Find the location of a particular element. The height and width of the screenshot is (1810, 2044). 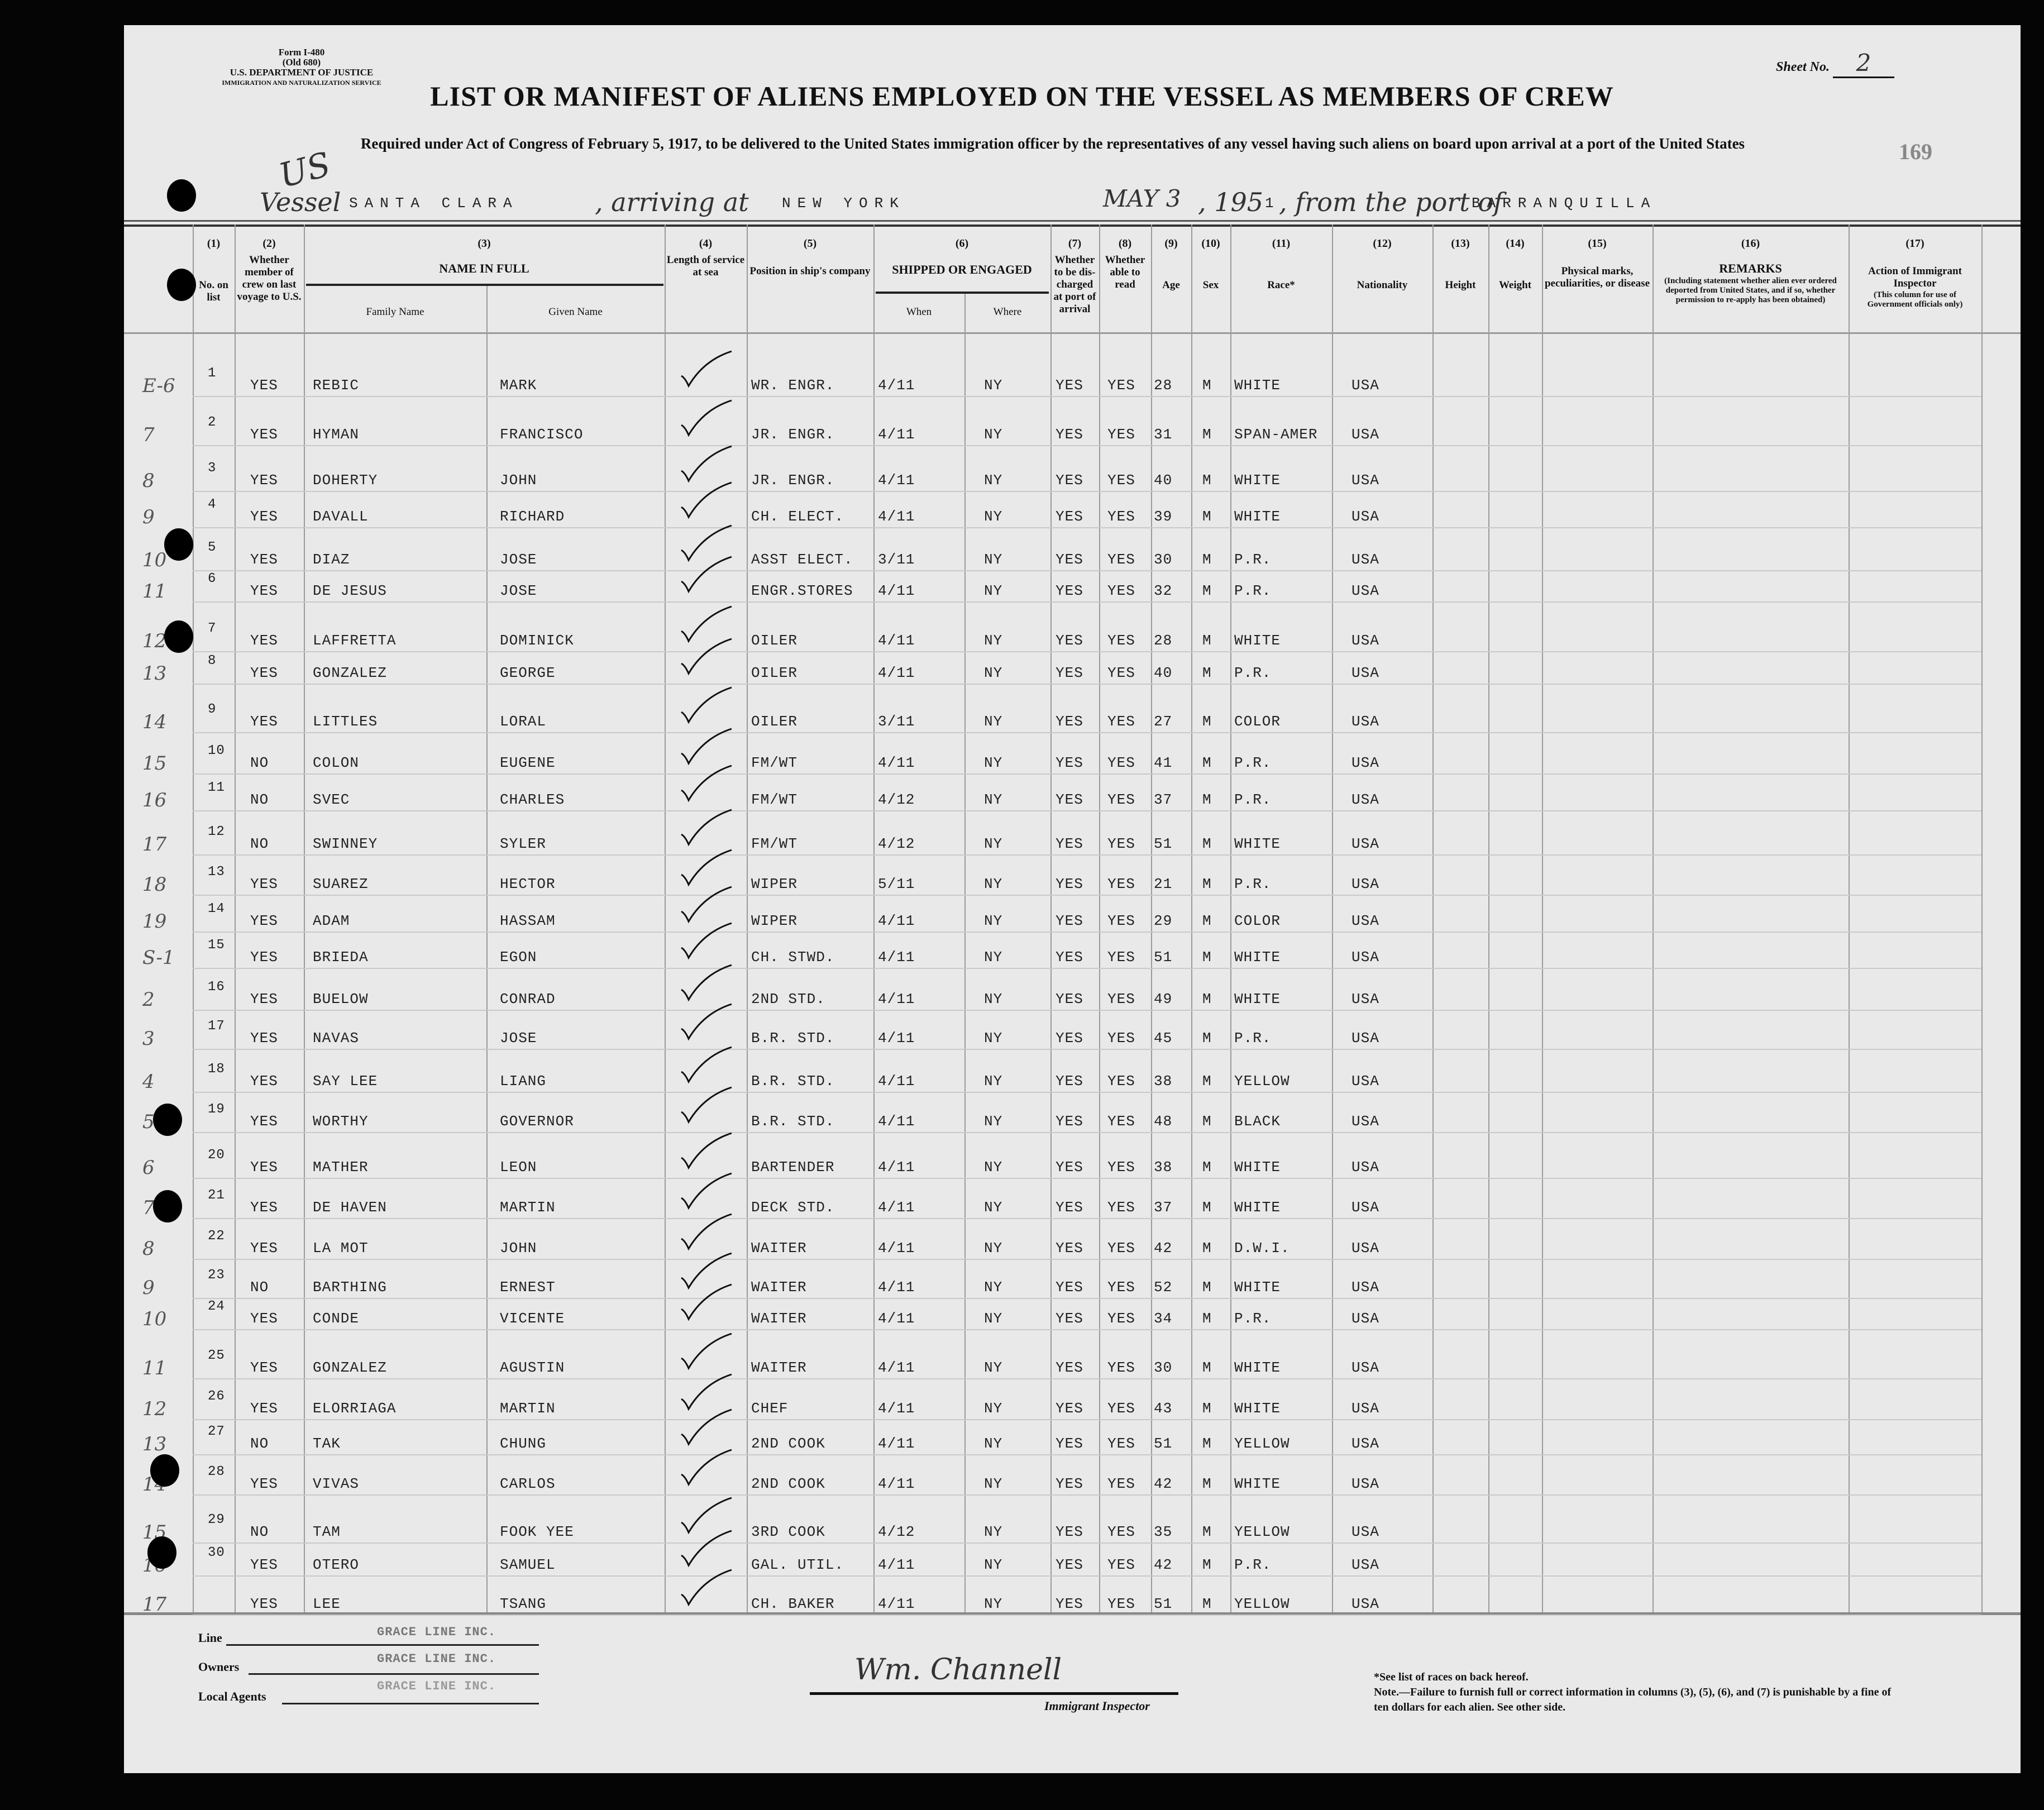

margin-line-number: 10 is located at coordinates (154, 1319).